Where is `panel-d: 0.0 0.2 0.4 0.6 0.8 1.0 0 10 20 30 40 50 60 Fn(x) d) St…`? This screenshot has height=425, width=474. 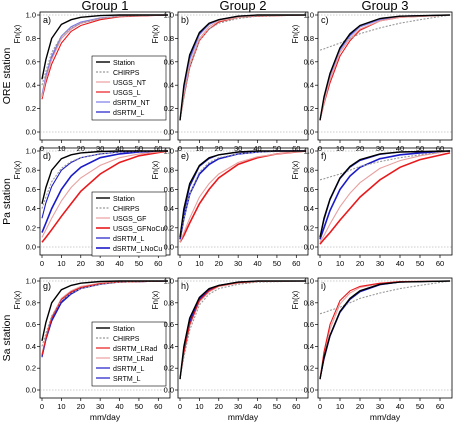
panel-d: 0.0 0.2 0.4 0.6 0.8 1.0 0 10 20 30 40 50 60 Fn(x) d) St… is located at coordinates (92, 207).